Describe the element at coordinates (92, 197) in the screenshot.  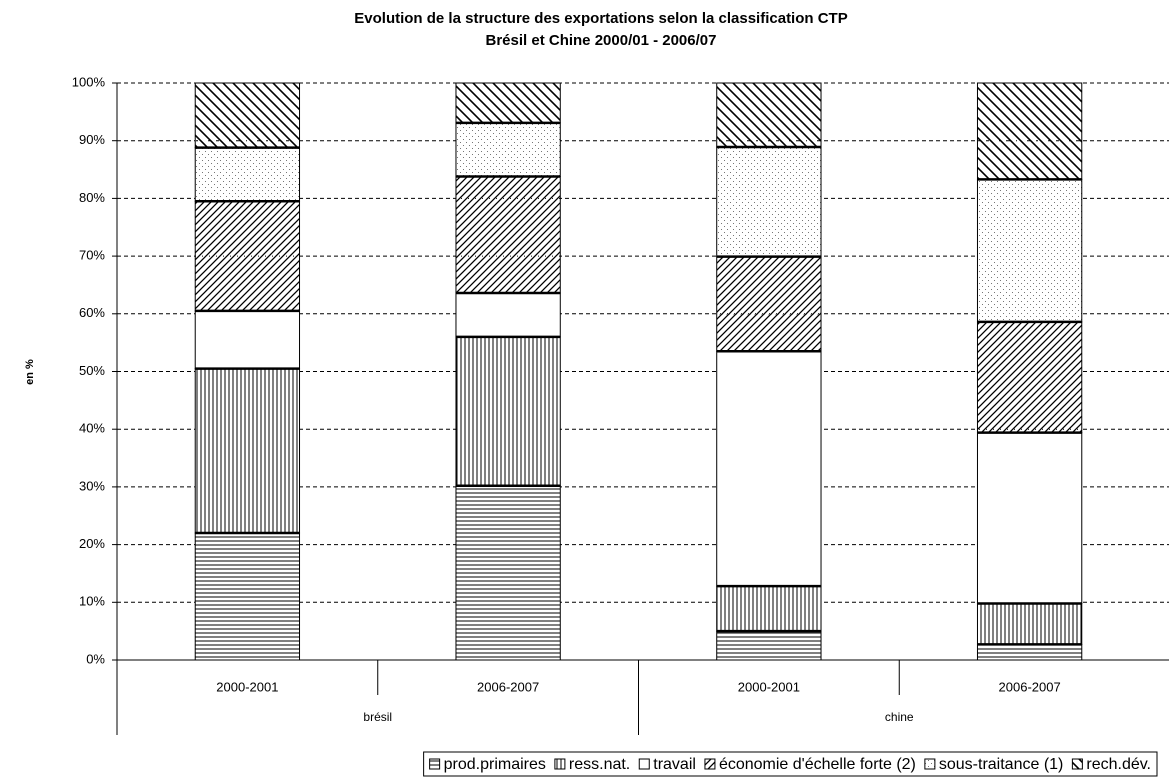
I see `y-tick-label: 80%` at that location.